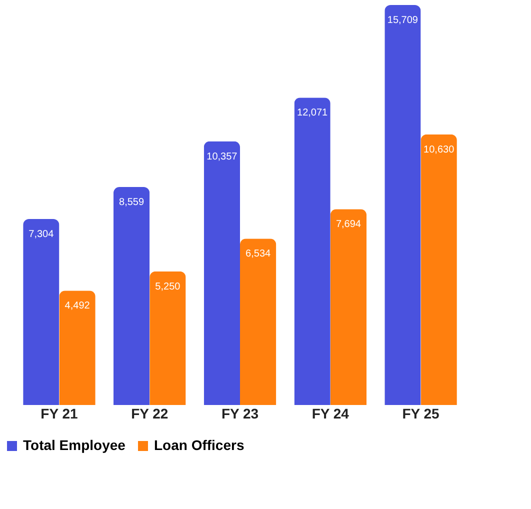 The width and height of the screenshot is (531, 509). Describe the element at coordinates (222, 156) in the screenshot. I see `data-label: 10,357` at that location.